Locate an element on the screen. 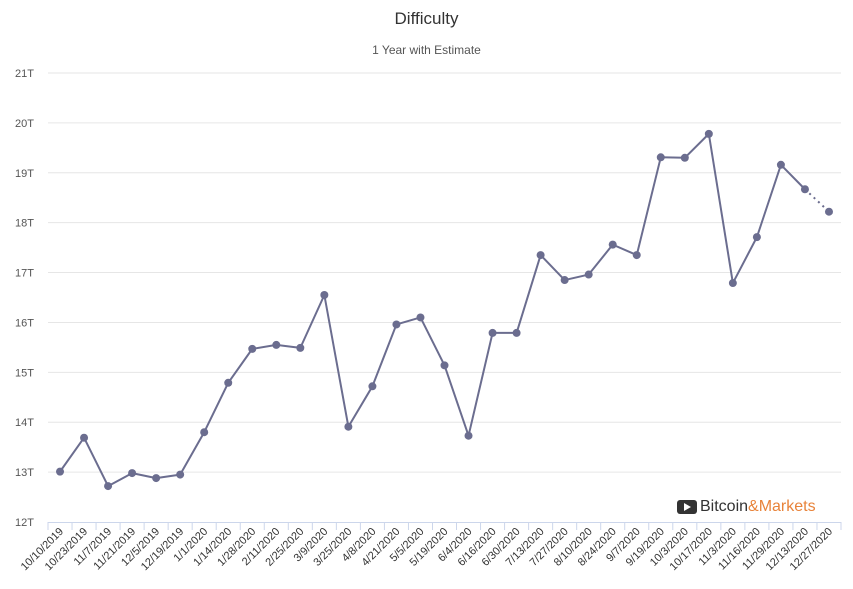 The width and height of the screenshot is (853, 589). y-tick-label: 18T is located at coordinates (24, 224).